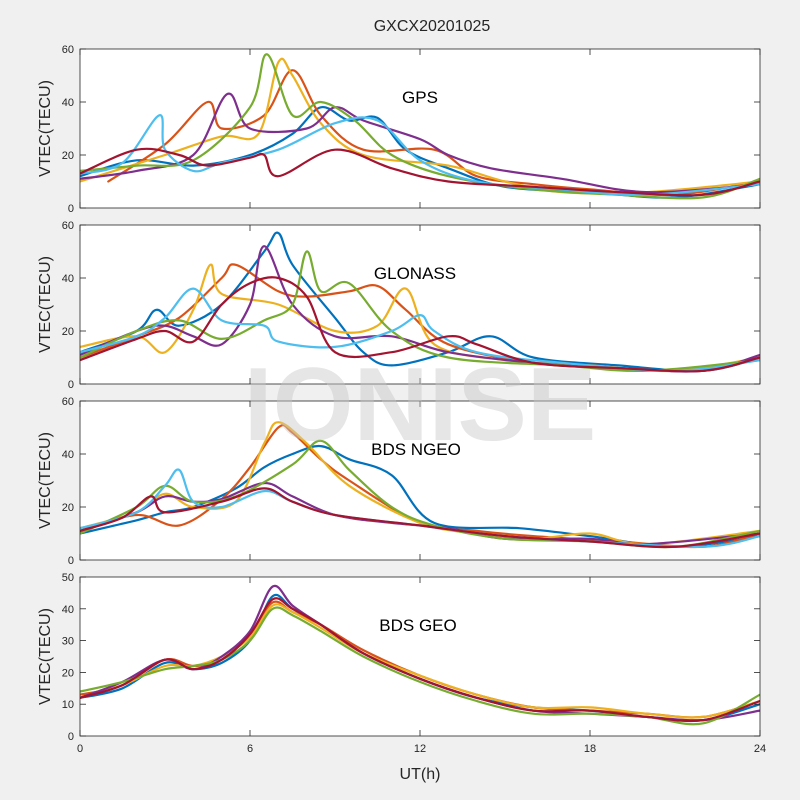 Image resolution: width=800 pixels, height=800 pixels. I want to click on x-tick-label: 18, so click(590, 749).